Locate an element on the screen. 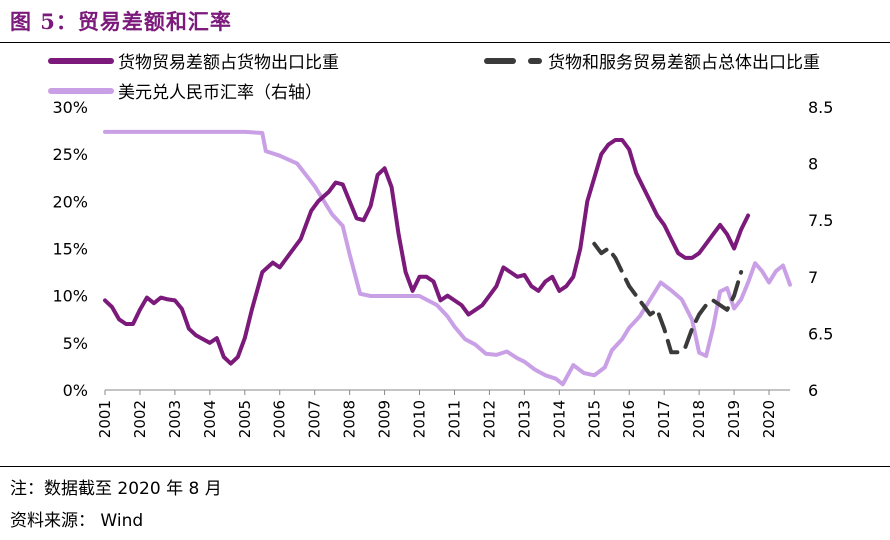 This screenshot has height=540, width=890. x-tick-label: 2012 is located at coordinates (489, 419).